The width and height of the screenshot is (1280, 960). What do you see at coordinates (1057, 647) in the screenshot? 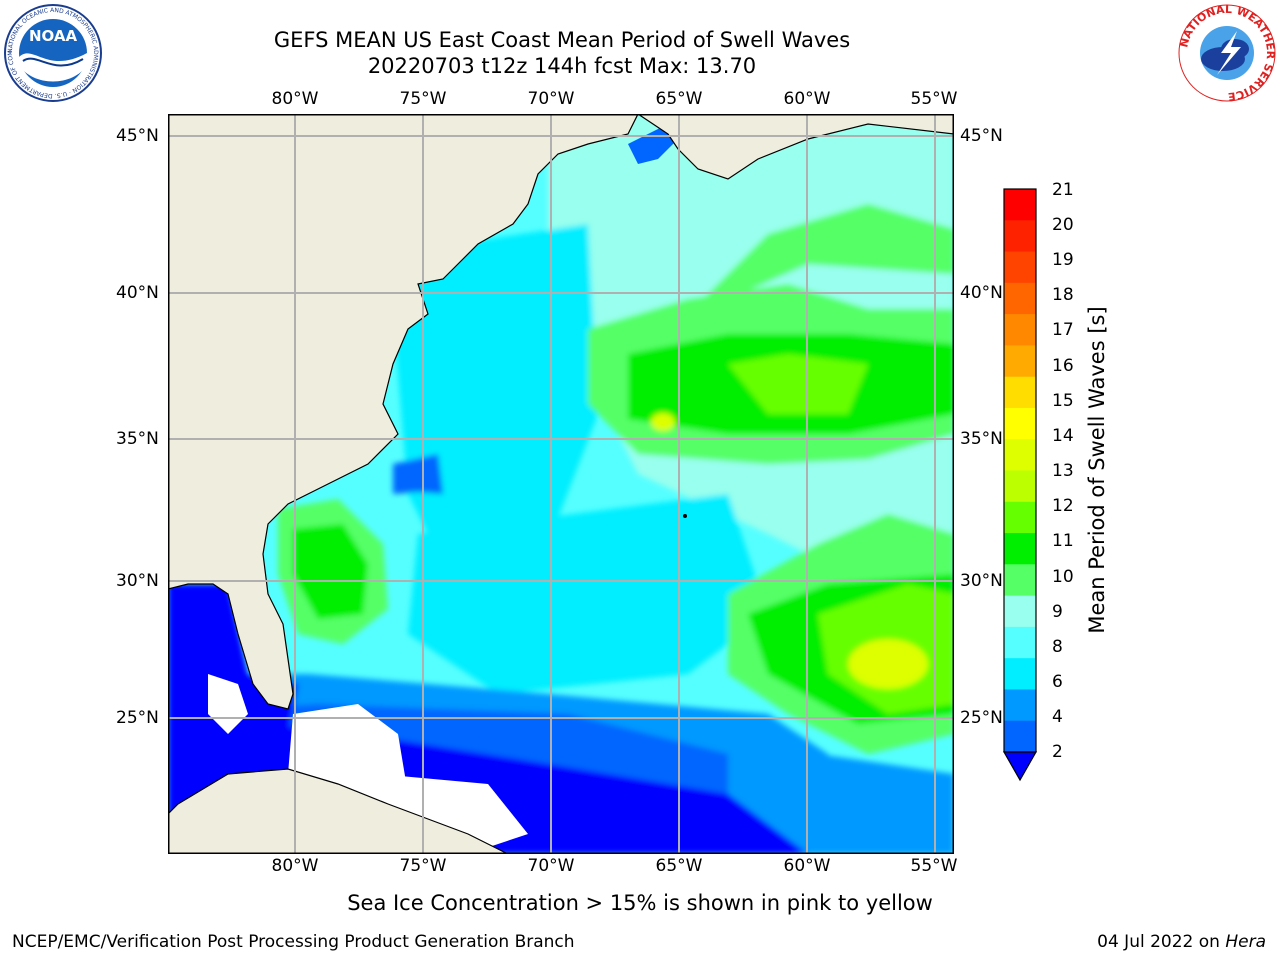
I see `colorbar-tick-8: 8` at bounding box center [1057, 647].